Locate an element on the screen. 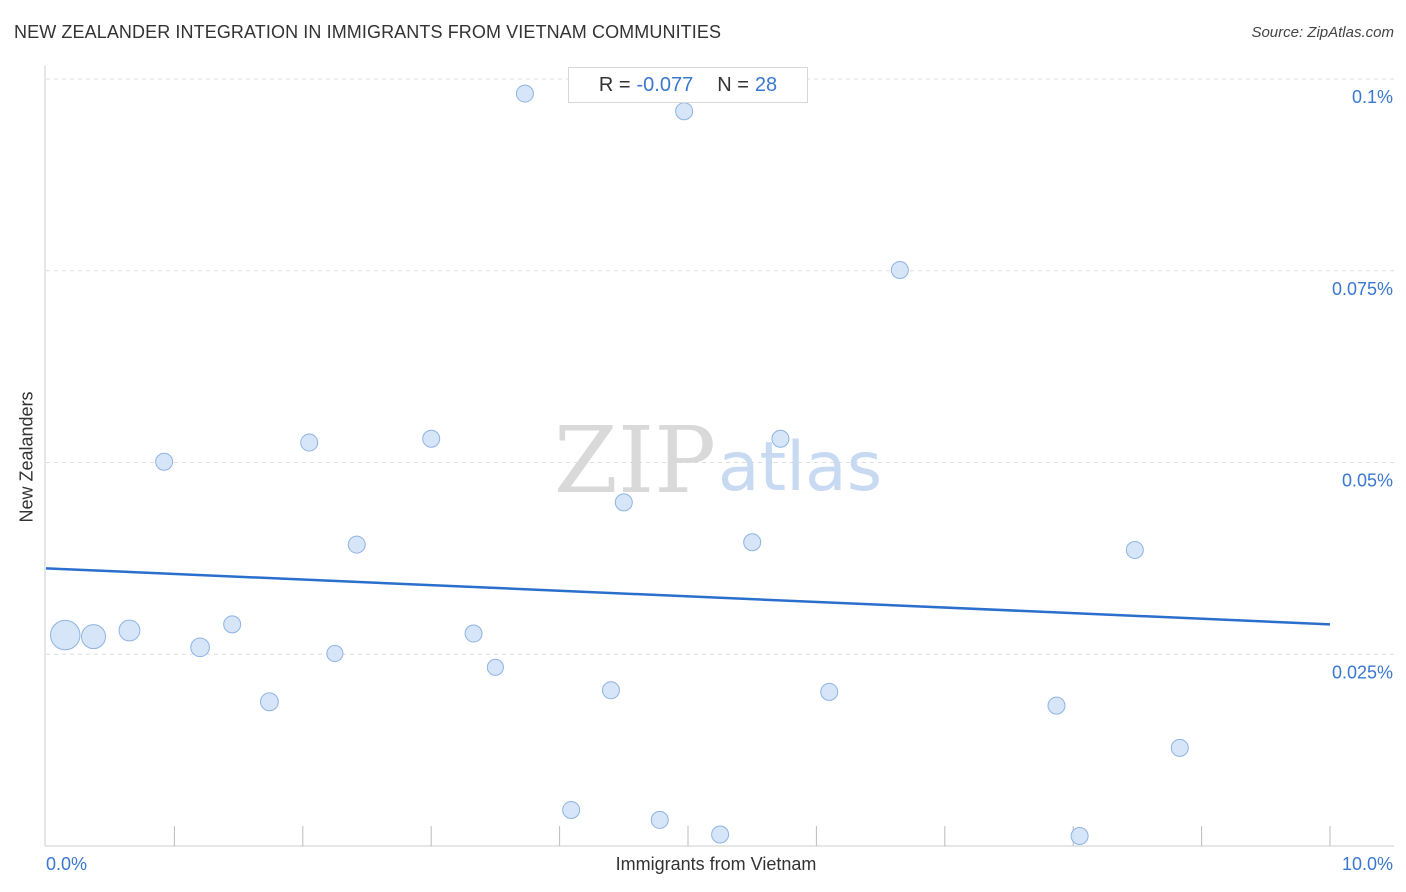 The height and width of the screenshot is (892, 1406). y-tick-label: 0.075% is located at coordinates (1362, 289).